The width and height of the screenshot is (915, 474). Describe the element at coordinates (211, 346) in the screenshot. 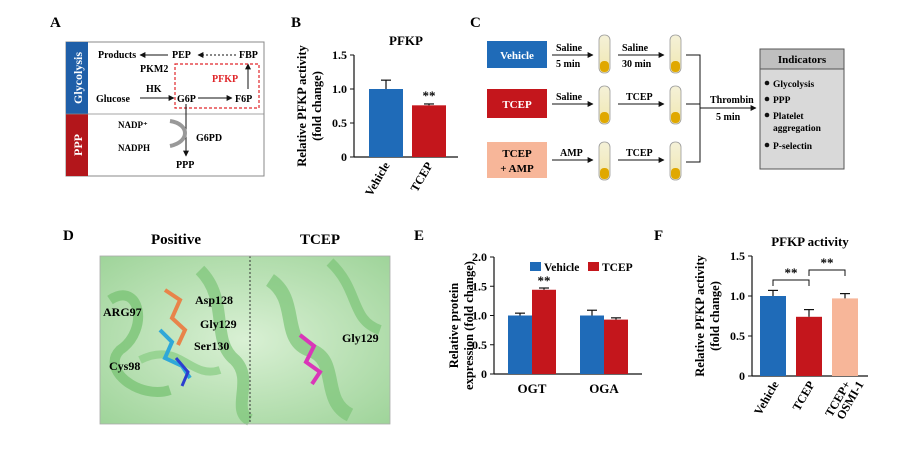

I see `residue-ser130: Ser130` at that location.